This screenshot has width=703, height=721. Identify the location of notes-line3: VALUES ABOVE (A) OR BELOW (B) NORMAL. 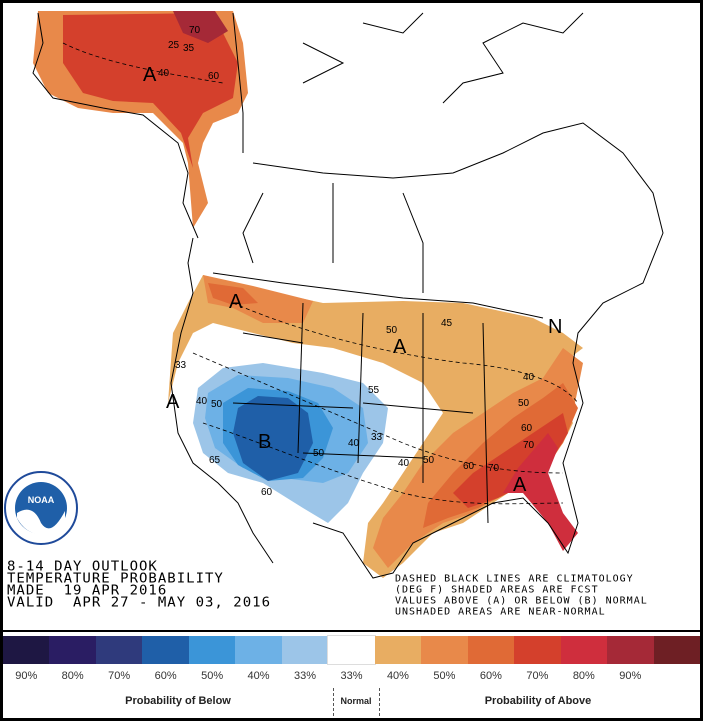
(521, 601).